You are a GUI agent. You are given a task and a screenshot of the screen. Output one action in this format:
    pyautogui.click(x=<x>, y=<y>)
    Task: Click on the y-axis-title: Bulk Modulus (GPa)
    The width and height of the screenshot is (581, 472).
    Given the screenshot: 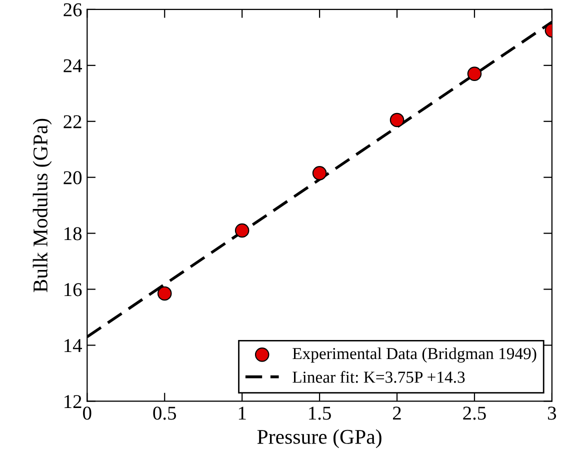 What is the action you would take?
    pyautogui.click(x=42, y=205)
    